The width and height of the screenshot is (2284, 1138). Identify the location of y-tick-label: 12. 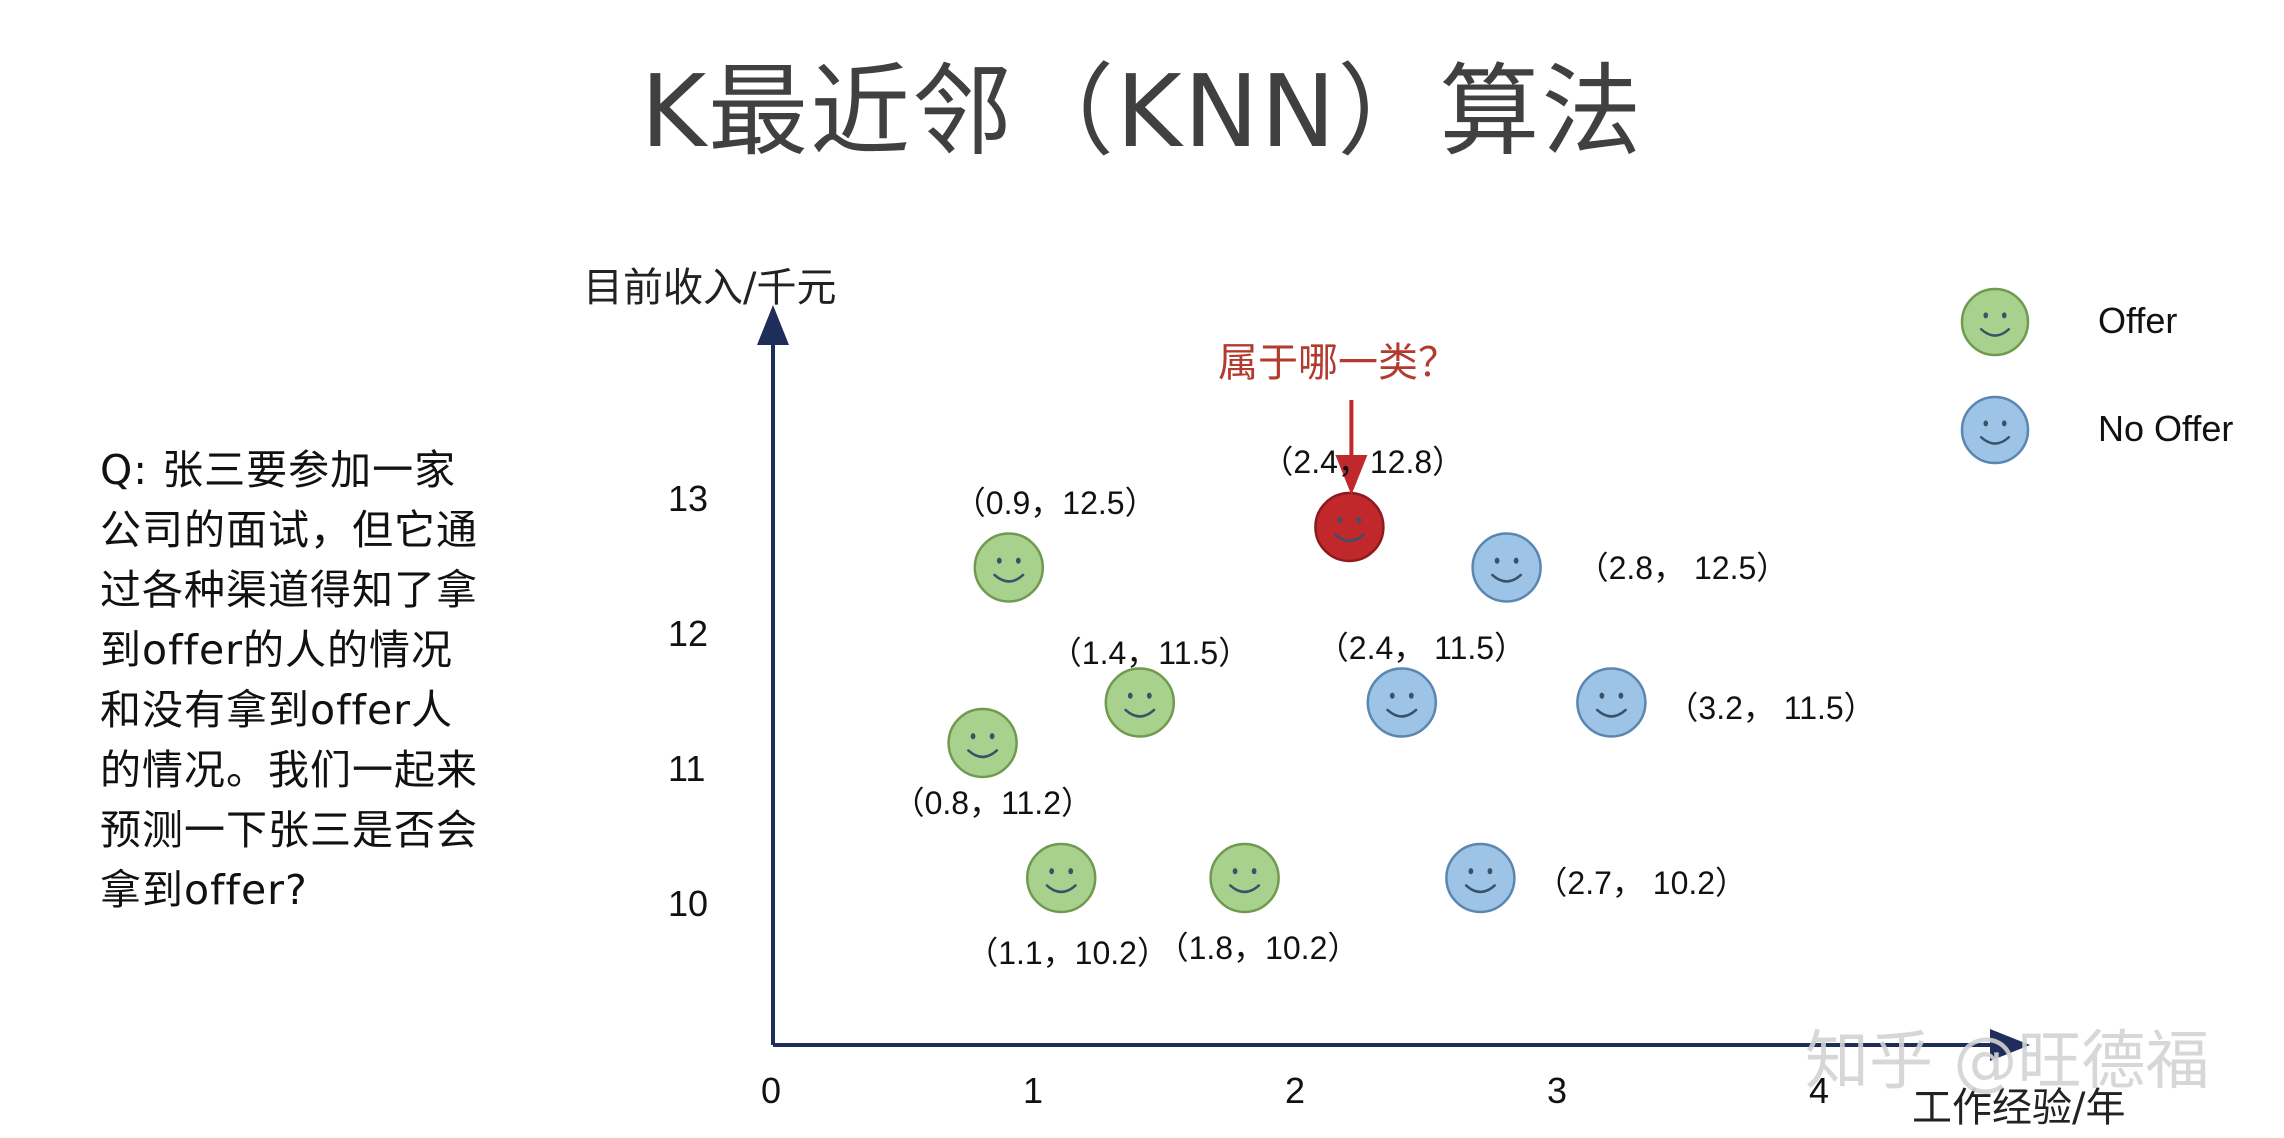
(688, 633).